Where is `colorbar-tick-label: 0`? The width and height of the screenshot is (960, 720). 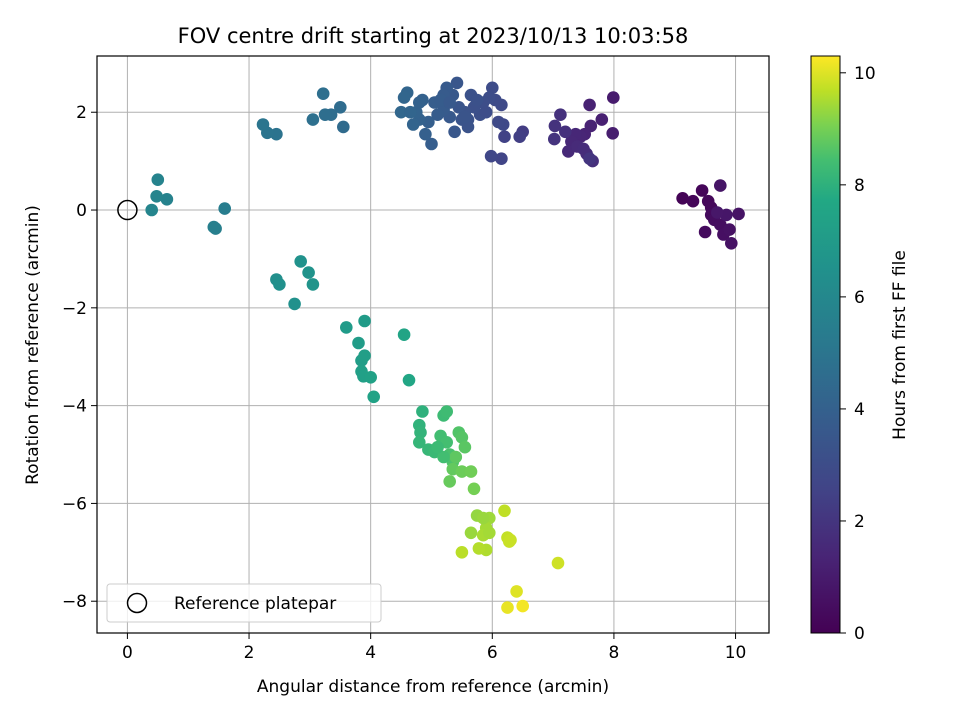 colorbar-tick-label: 0 is located at coordinates (859, 634).